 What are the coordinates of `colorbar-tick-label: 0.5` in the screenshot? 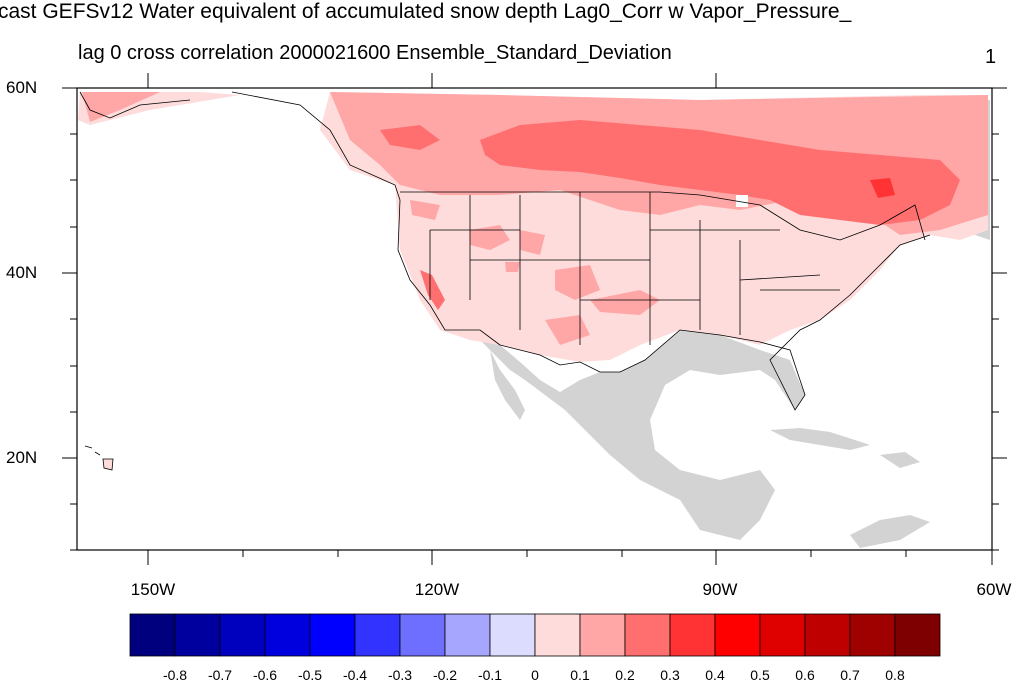 It's located at (760, 675).